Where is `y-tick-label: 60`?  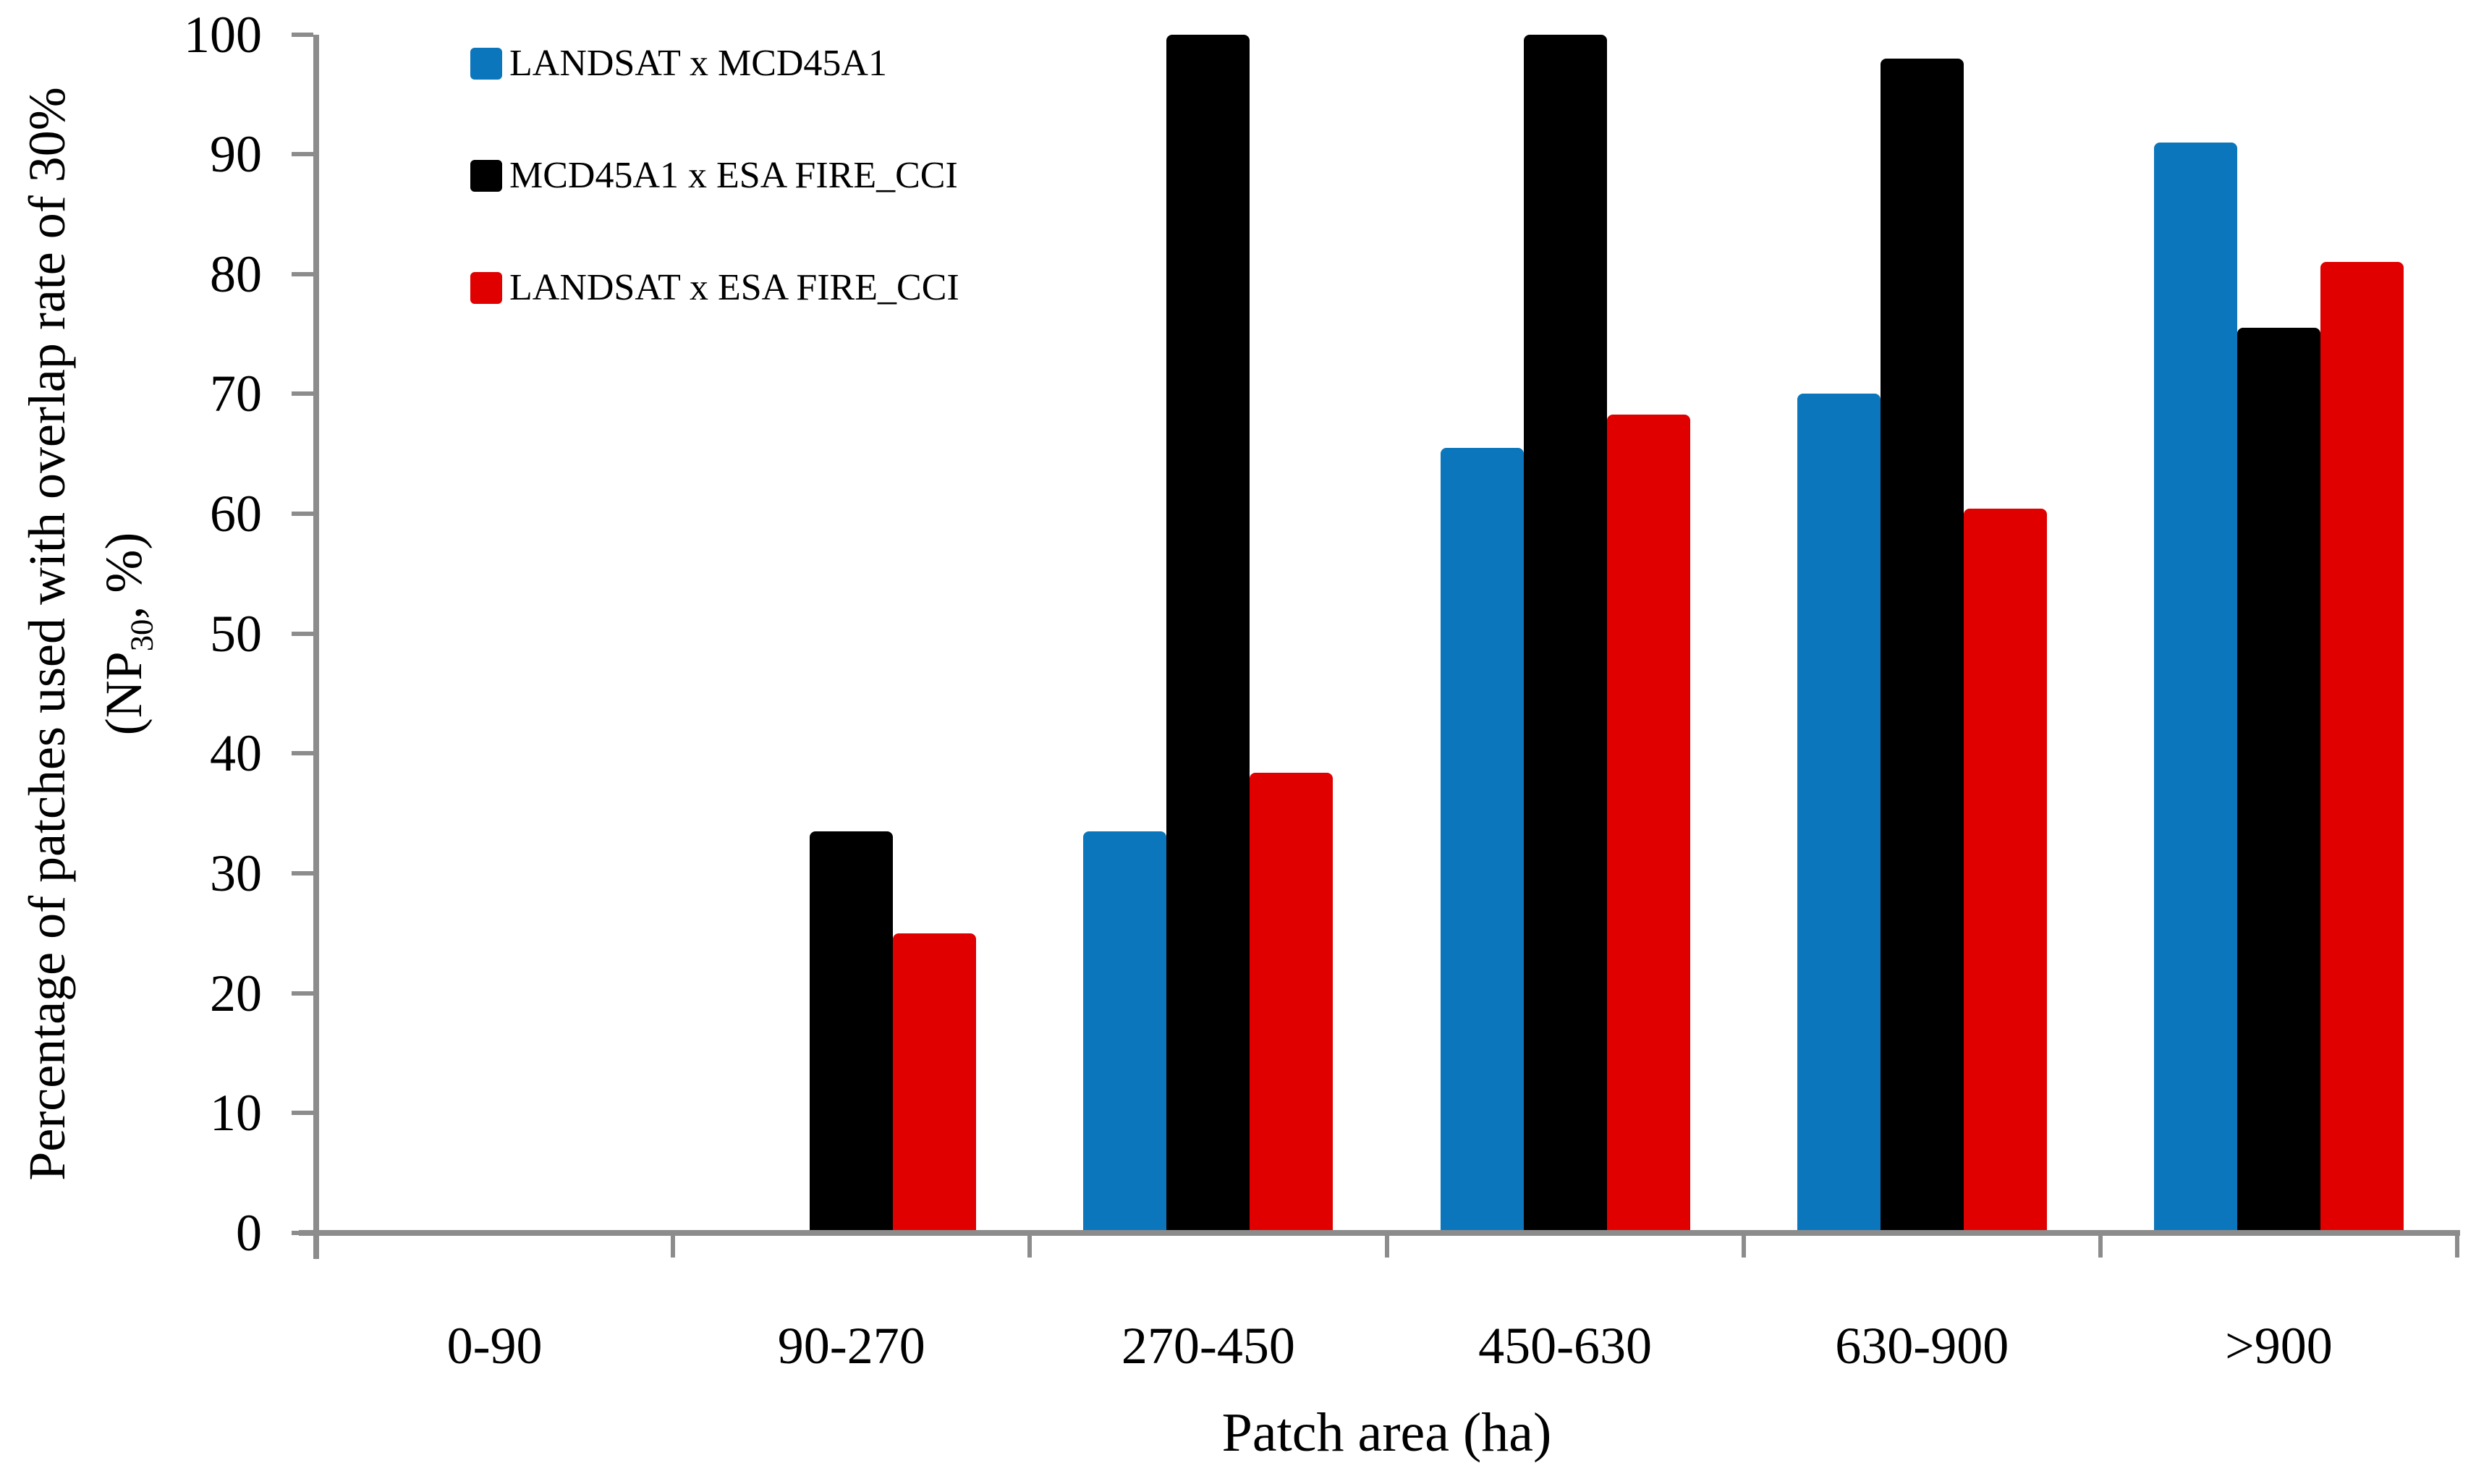
y-tick-label: 60 is located at coordinates (236, 514).